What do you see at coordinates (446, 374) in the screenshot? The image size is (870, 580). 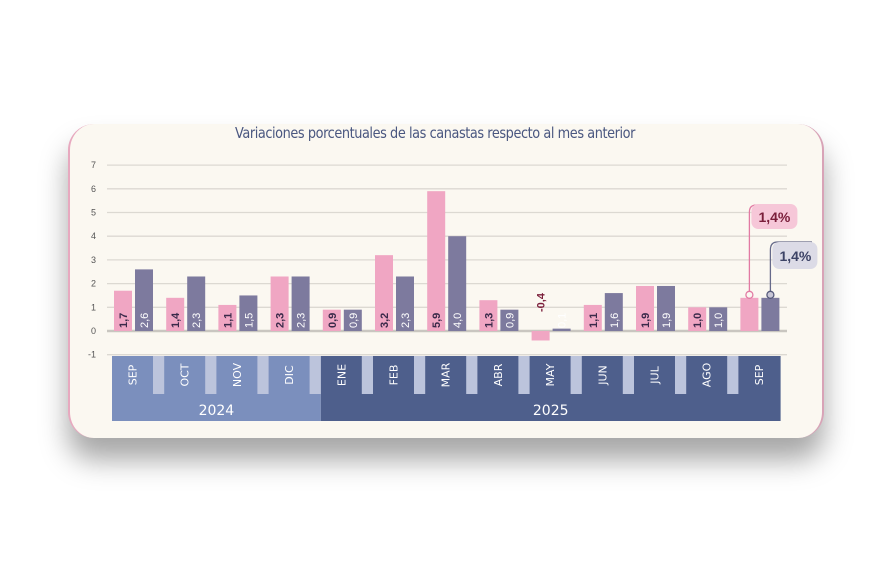 I see `month-label: MAR` at bounding box center [446, 374].